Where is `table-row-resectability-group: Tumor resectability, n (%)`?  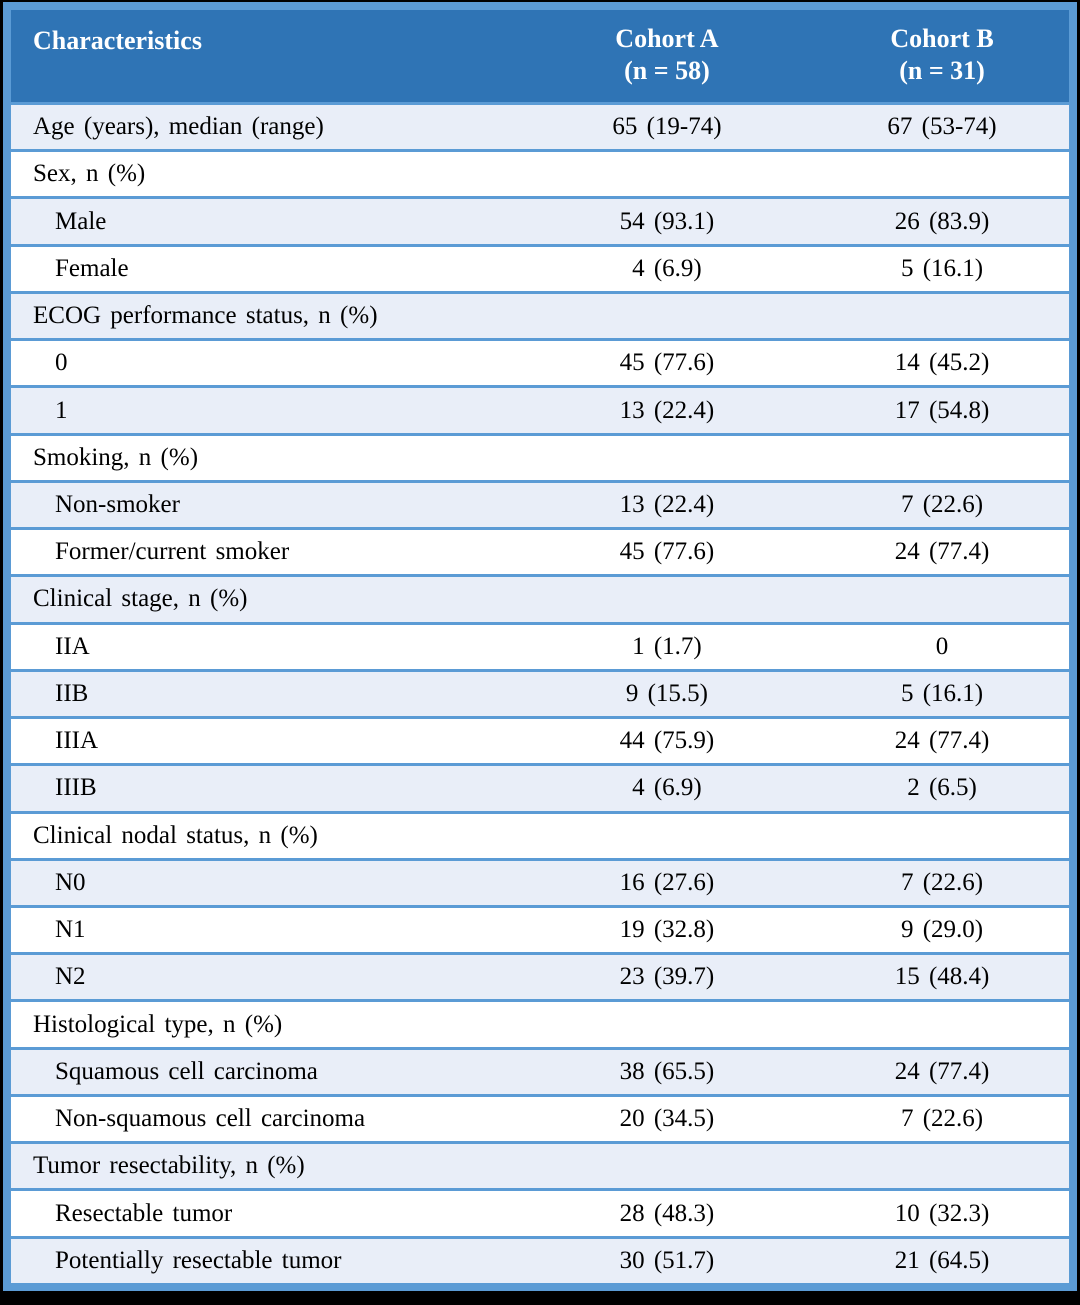
table-row-resectability-group: Tumor resectability, n (%) is located at coordinates (540, 1165).